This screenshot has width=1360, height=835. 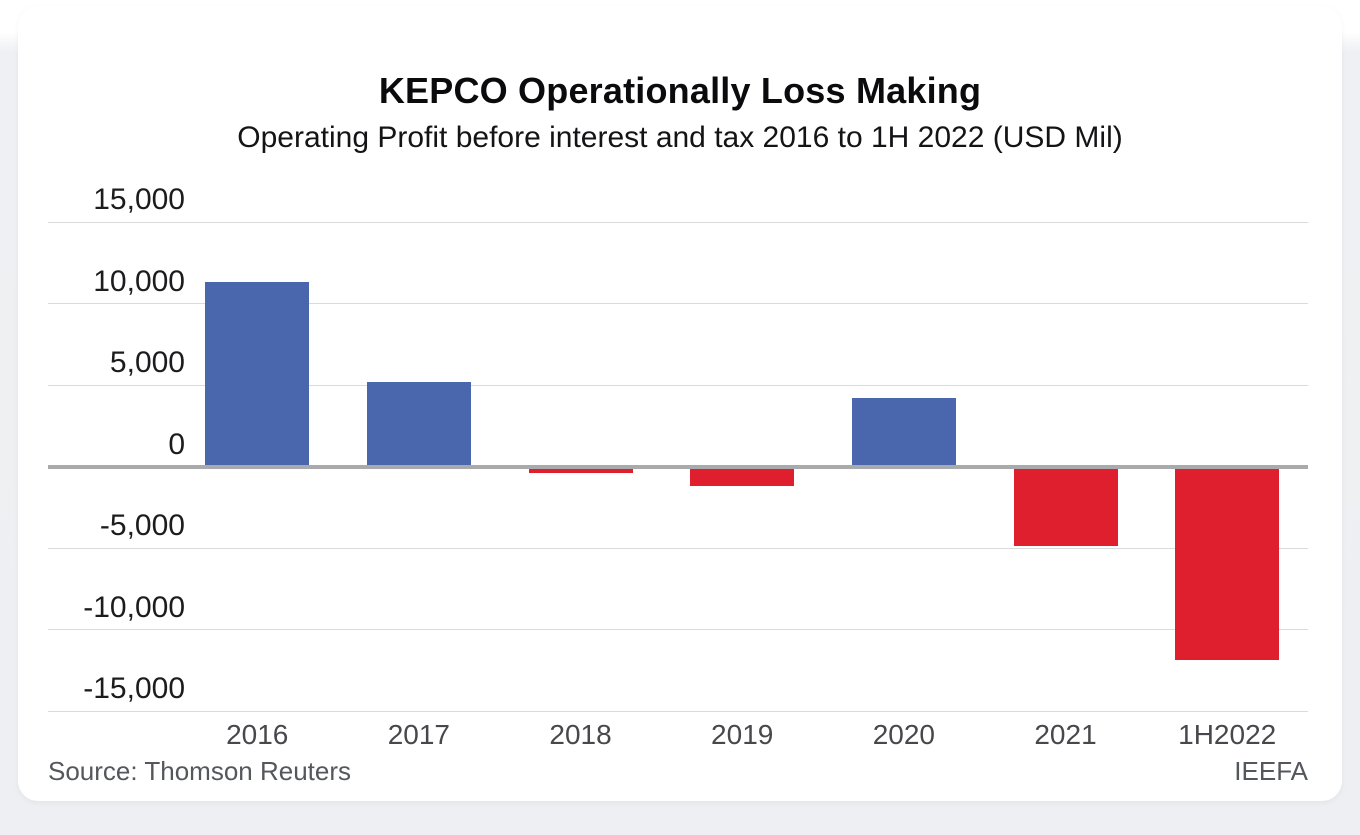 I want to click on y-axis-tick-label: -10,000, so click(x=134, y=607).